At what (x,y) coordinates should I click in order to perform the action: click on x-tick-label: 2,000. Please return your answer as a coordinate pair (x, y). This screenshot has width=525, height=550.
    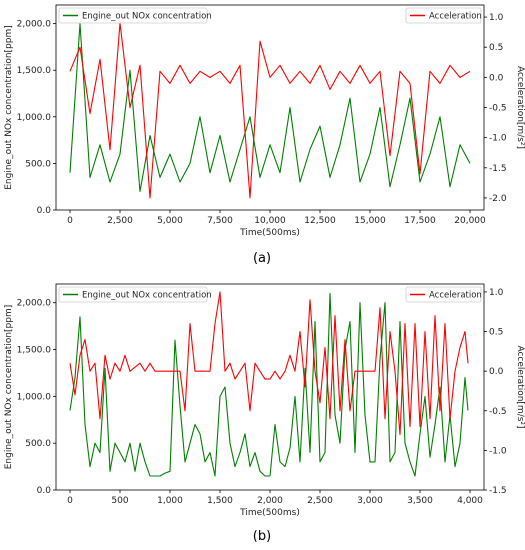
    Looking at the image, I should click on (270, 501).